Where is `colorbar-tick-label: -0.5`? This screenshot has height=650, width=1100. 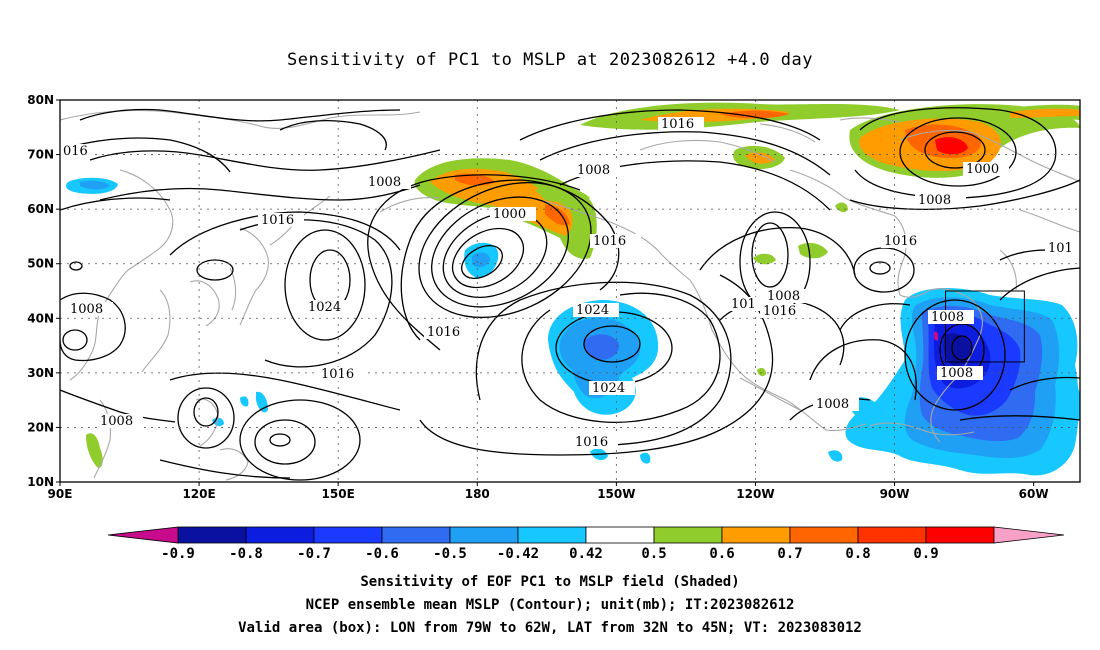 colorbar-tick-label: -0.5 is located at coordinates (450, 554).